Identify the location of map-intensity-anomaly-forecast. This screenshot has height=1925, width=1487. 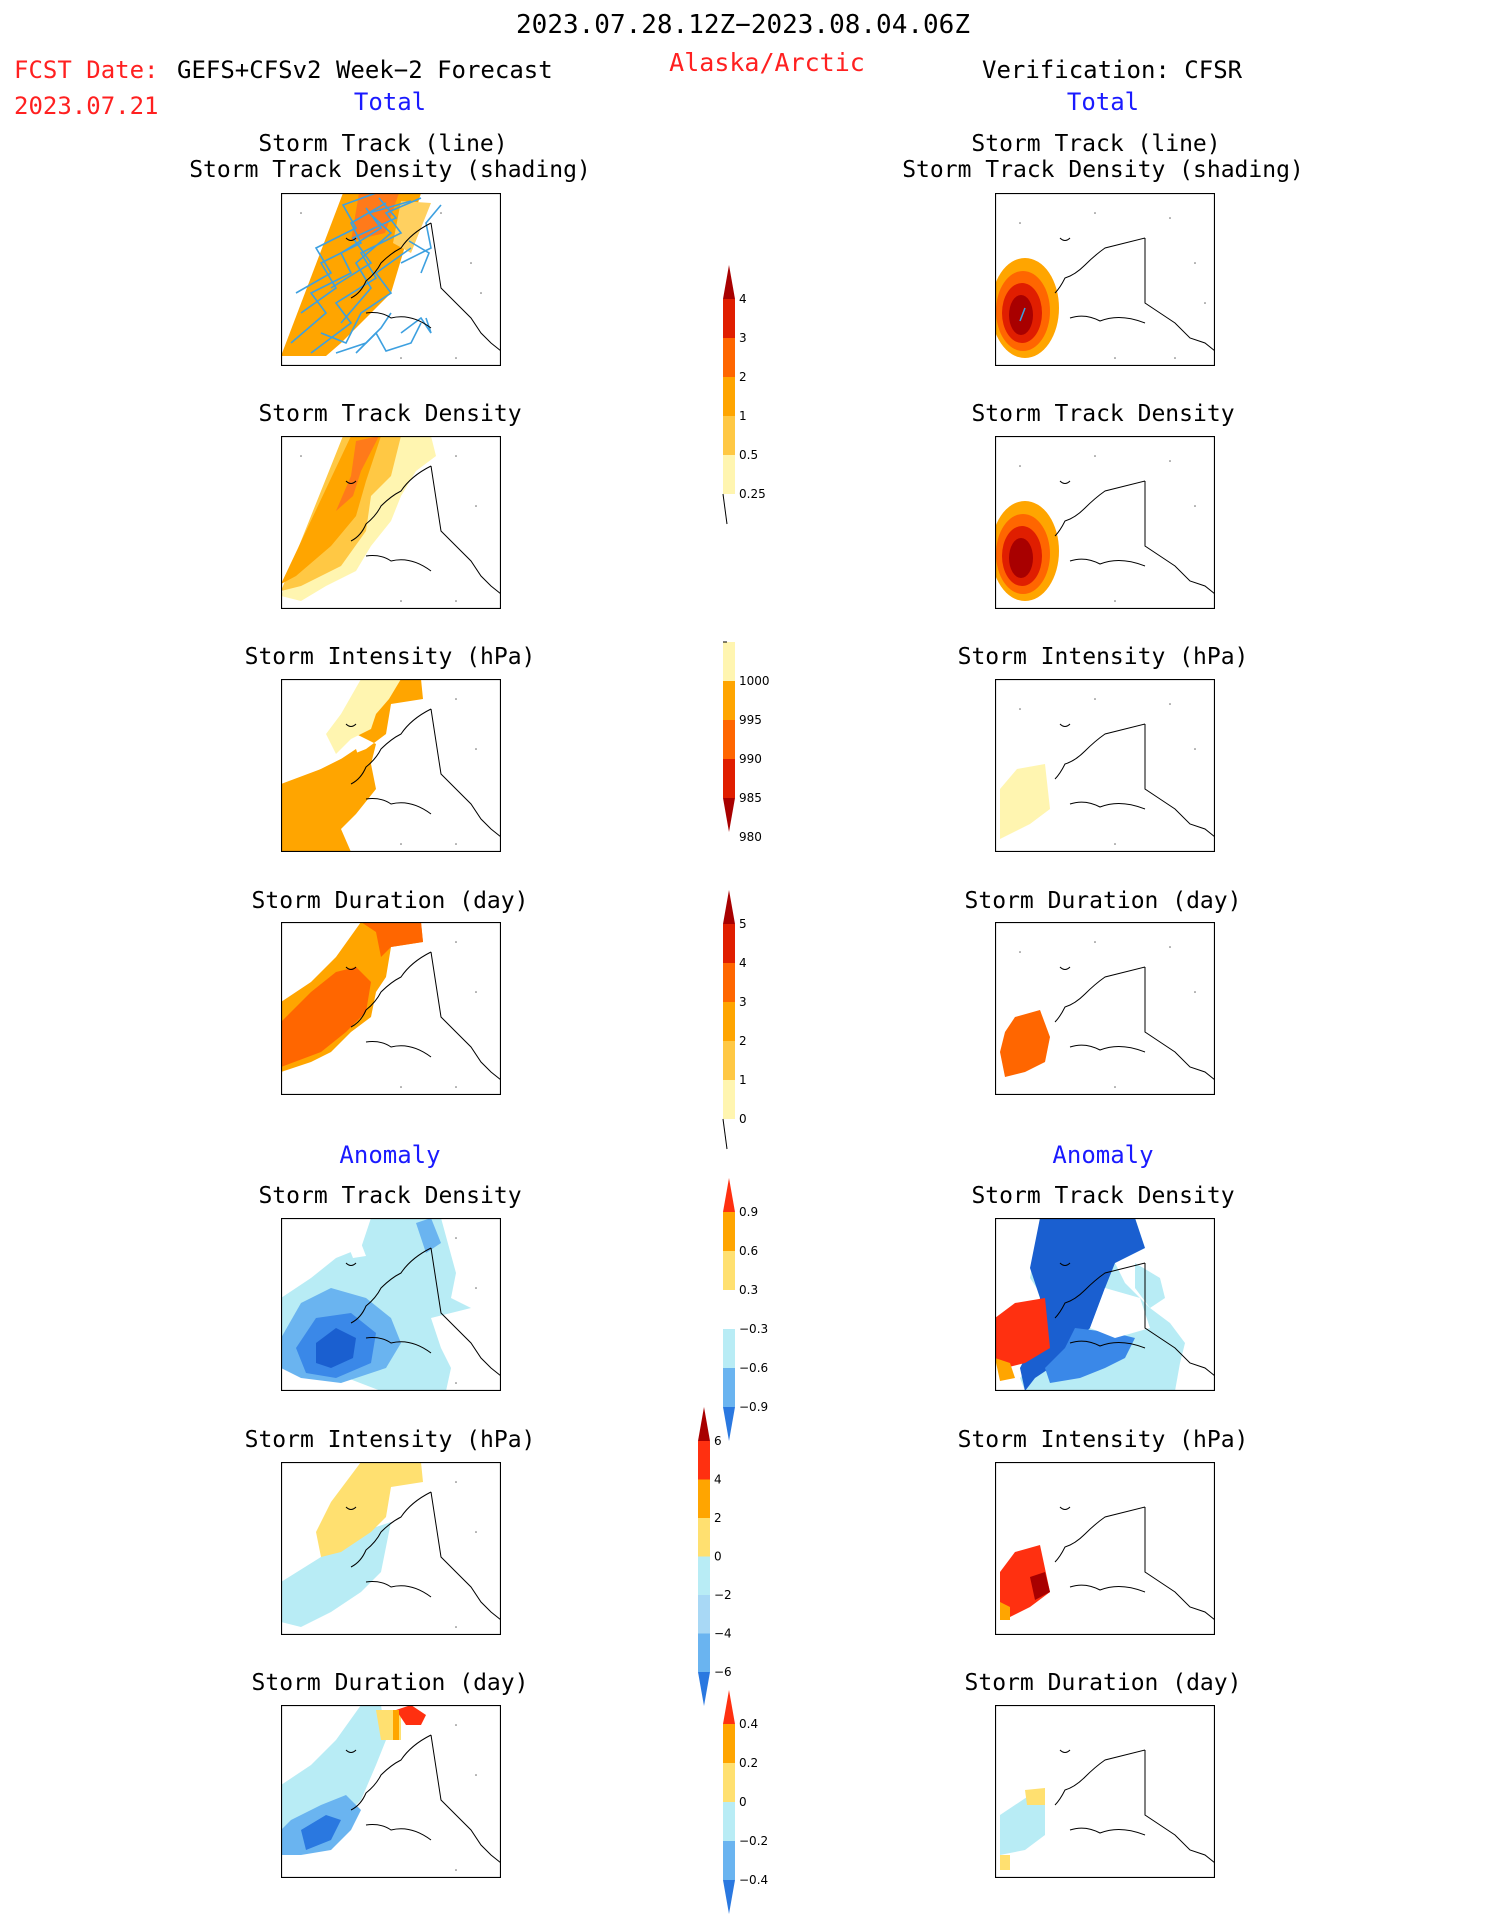
(391, 1548).